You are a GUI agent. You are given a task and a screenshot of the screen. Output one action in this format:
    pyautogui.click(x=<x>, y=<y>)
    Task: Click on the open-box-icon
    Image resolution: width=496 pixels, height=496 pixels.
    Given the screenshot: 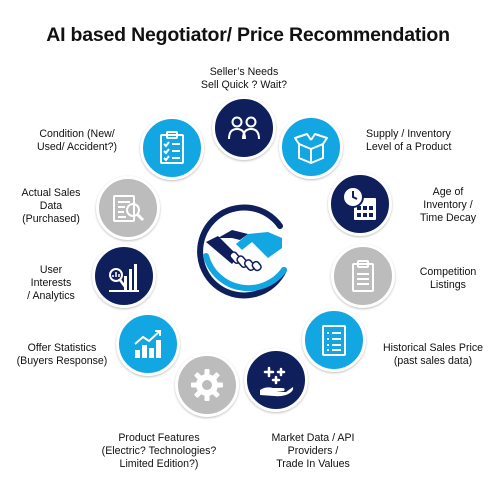 What is the action you would take?
    pyautogui.click(x=311, y=148)
    